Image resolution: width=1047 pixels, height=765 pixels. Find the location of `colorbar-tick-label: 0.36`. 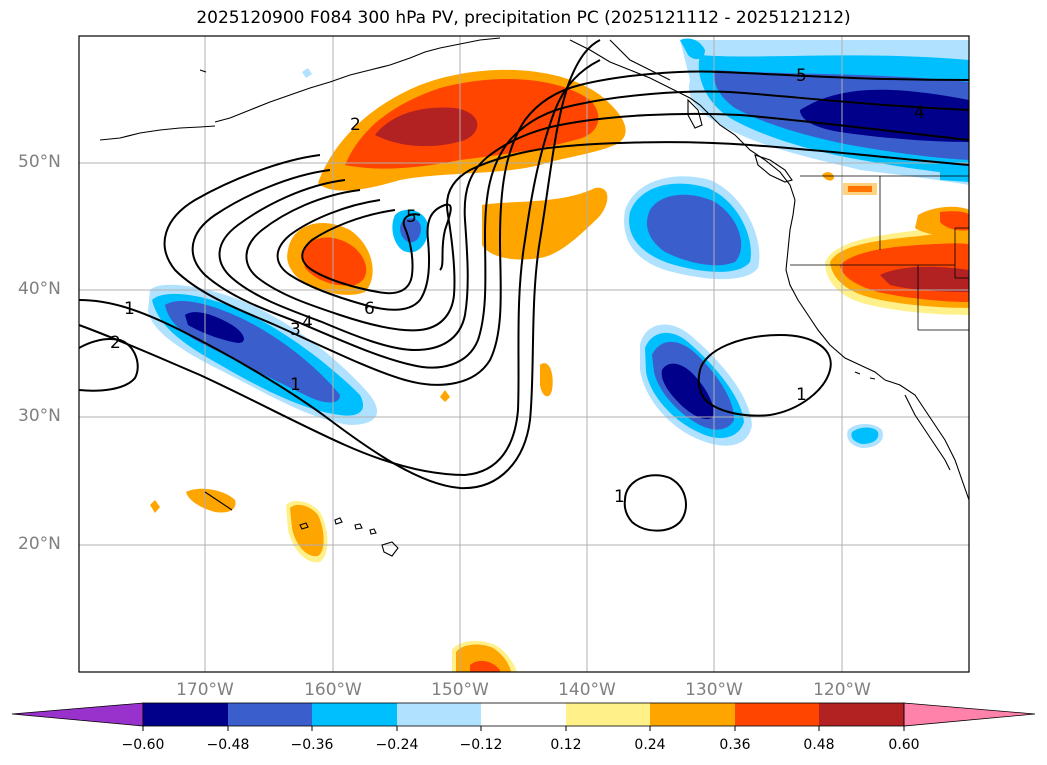

colorbar-tick-label: 0.36 is located at coordinates (735, 745).